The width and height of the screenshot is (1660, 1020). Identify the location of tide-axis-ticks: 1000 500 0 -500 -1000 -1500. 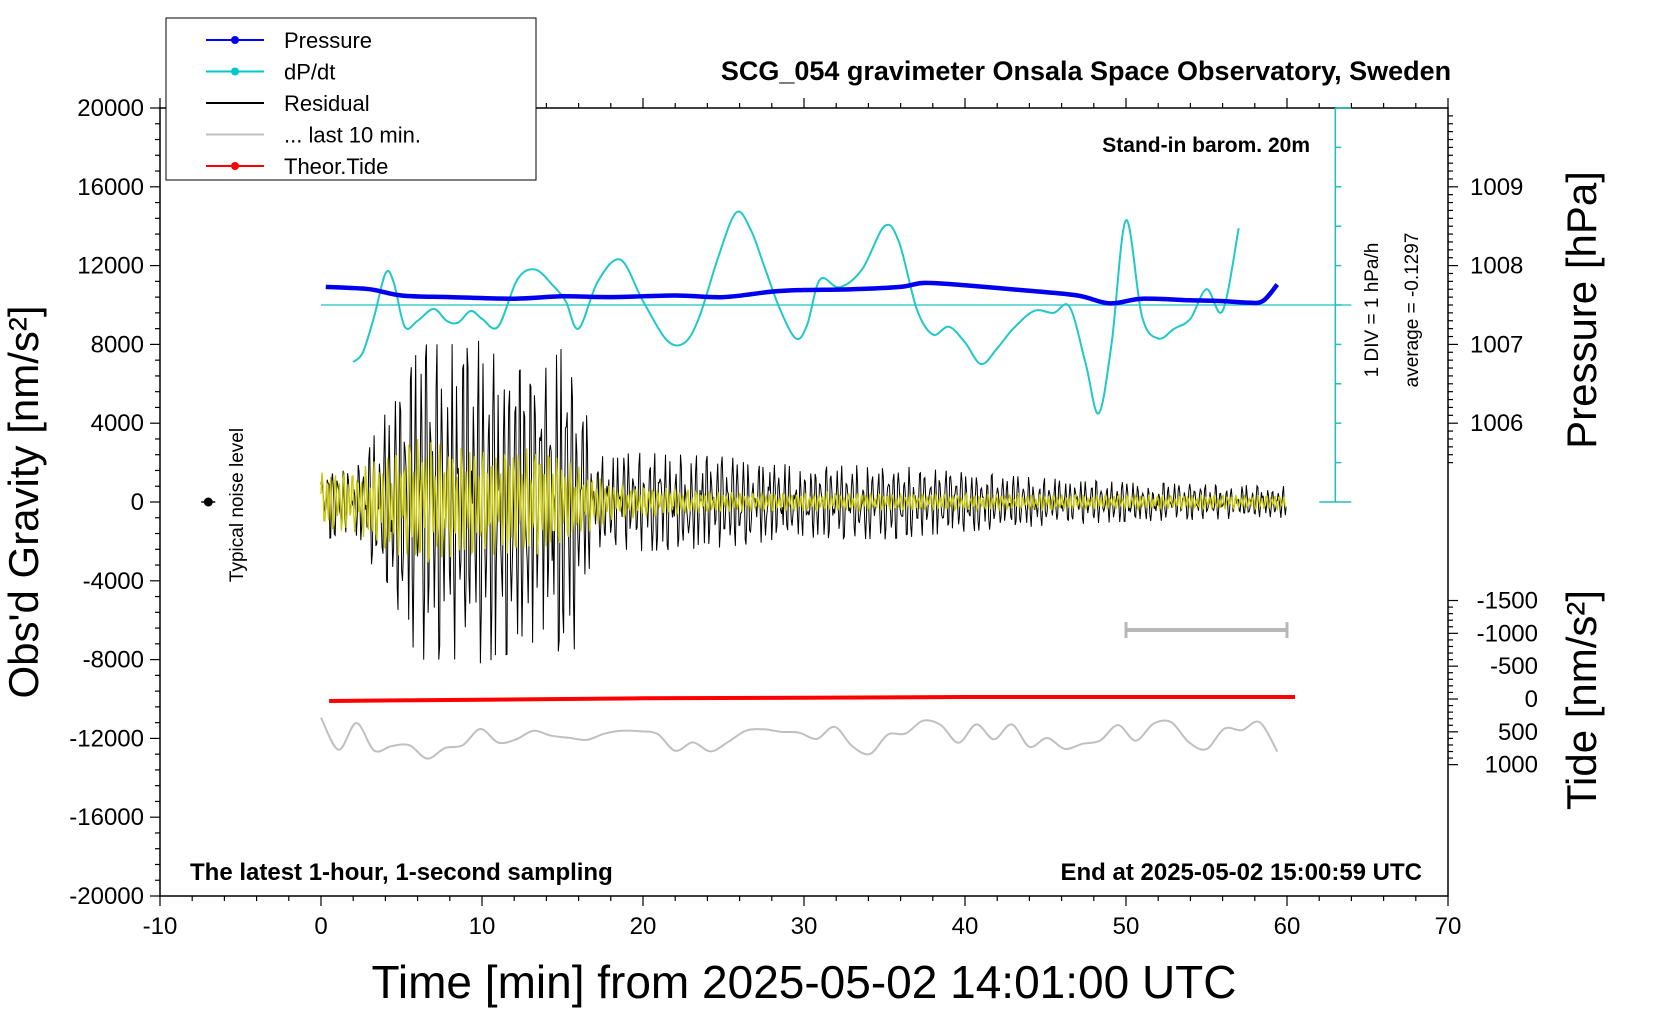
(1493, 683).